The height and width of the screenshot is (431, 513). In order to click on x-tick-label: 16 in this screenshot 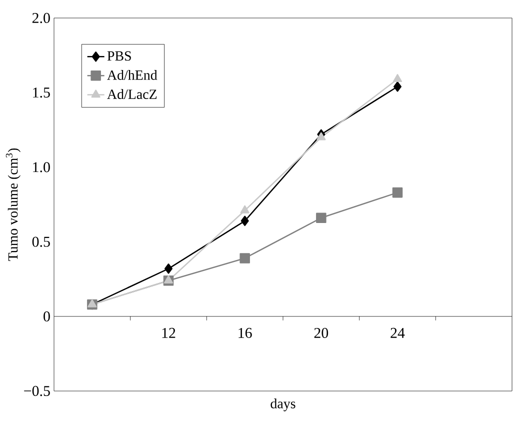, I will do `click(245, 333)`.